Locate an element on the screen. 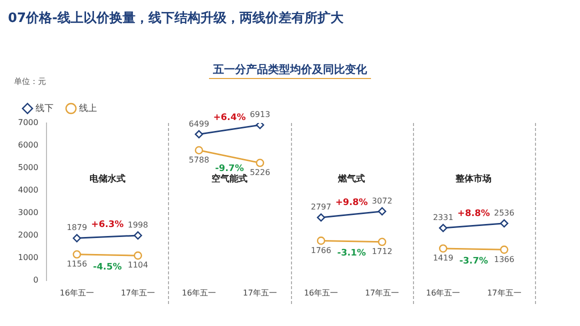  data-label: 6499 is located at coordinates (199, 123).